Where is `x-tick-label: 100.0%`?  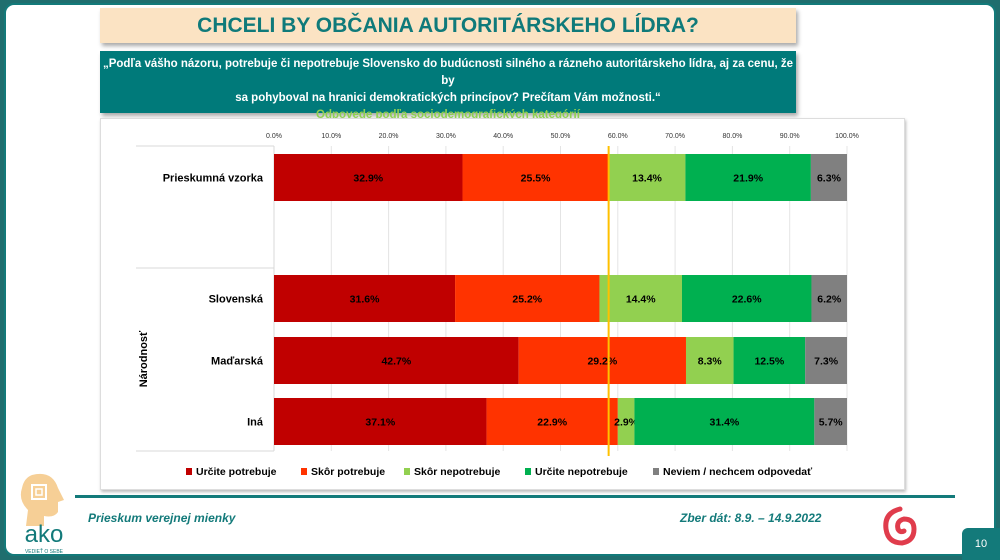
x-tick-label: 100.0% is located at coordinates (847, 136).